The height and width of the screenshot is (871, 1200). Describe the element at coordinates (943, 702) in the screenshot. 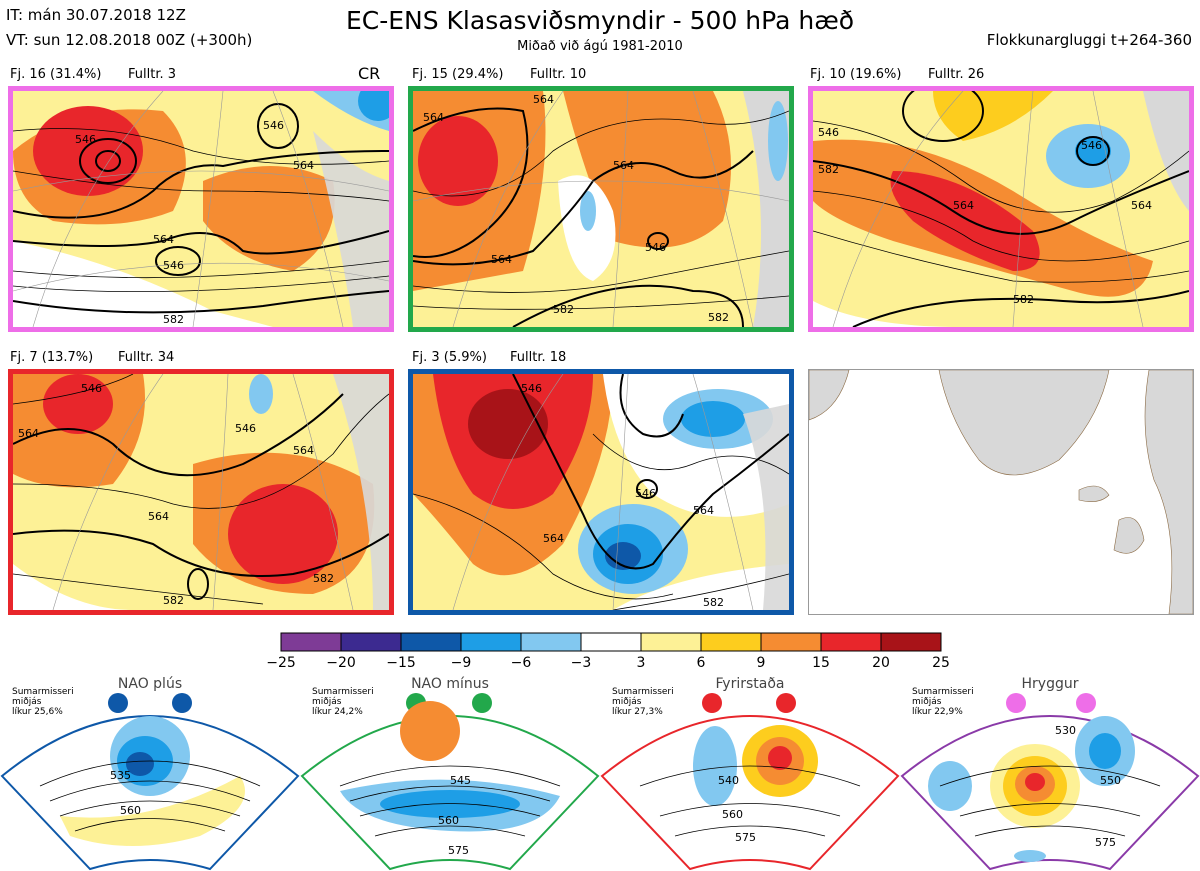

I see `regime-text: Sumarmisseri miðjás líkur 22,9%` at that location.